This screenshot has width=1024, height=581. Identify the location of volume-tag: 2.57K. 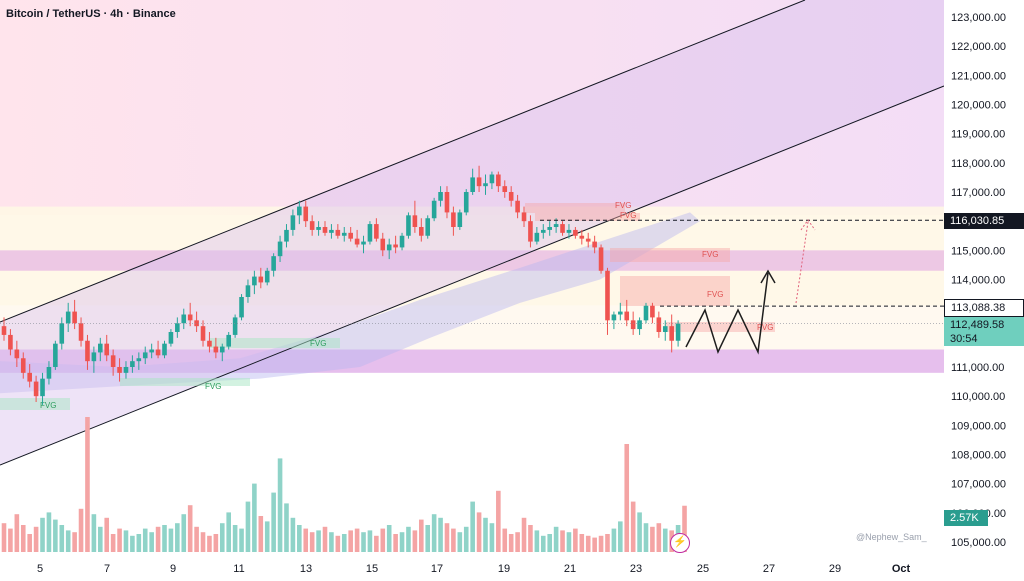
(966, 518).